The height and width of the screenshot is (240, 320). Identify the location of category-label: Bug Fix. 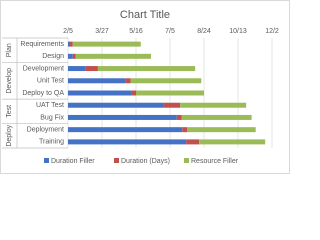
(52, 117).